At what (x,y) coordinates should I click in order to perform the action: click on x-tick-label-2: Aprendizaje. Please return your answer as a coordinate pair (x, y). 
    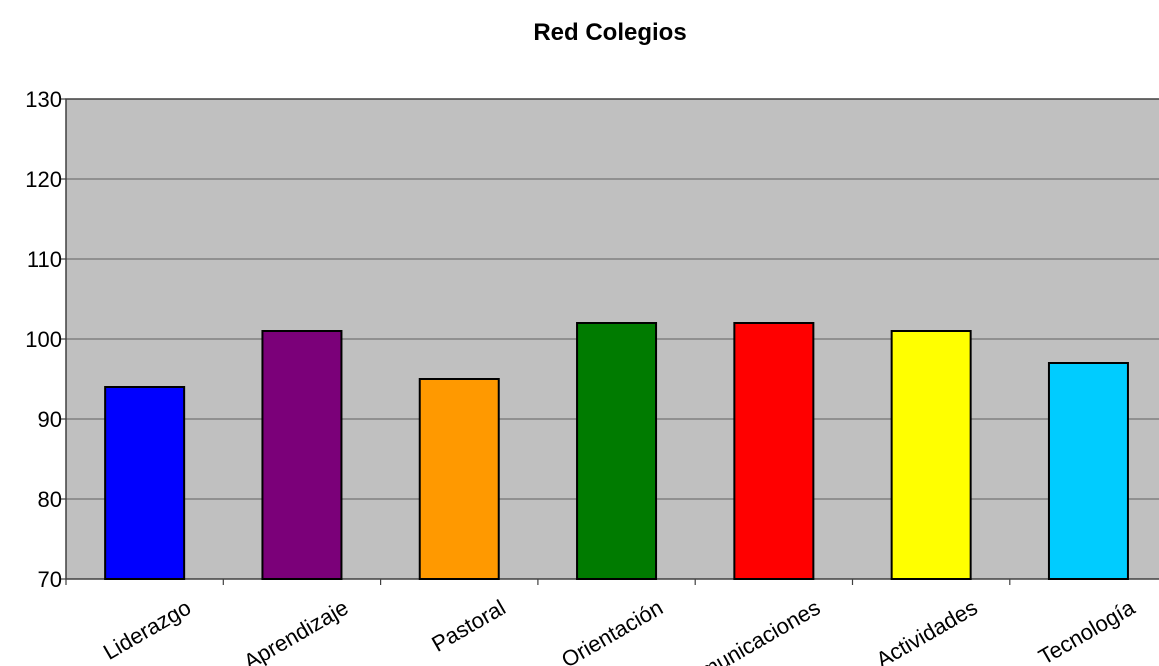
    Looking at the image, I should click on (295, 630).